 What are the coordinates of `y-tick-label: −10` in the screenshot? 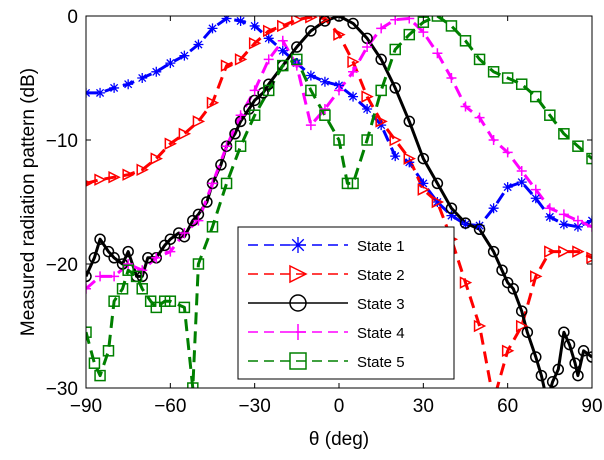 It's located at (62, 141).